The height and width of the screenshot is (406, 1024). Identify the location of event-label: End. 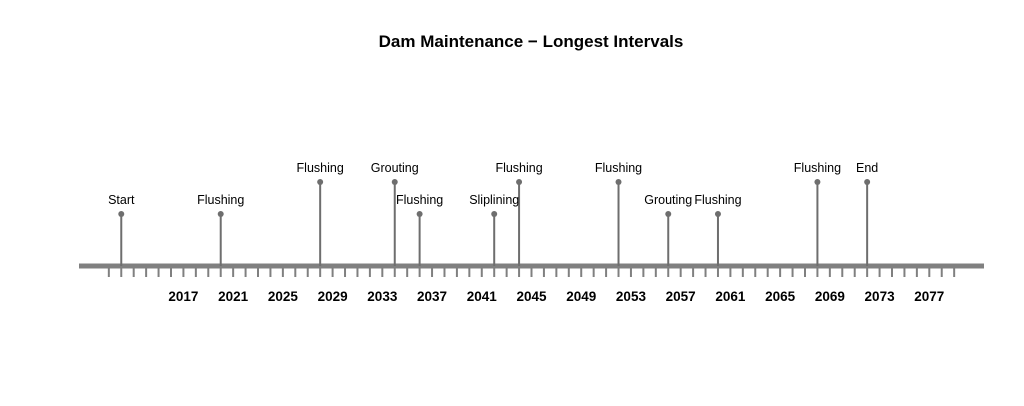
(867, 168).